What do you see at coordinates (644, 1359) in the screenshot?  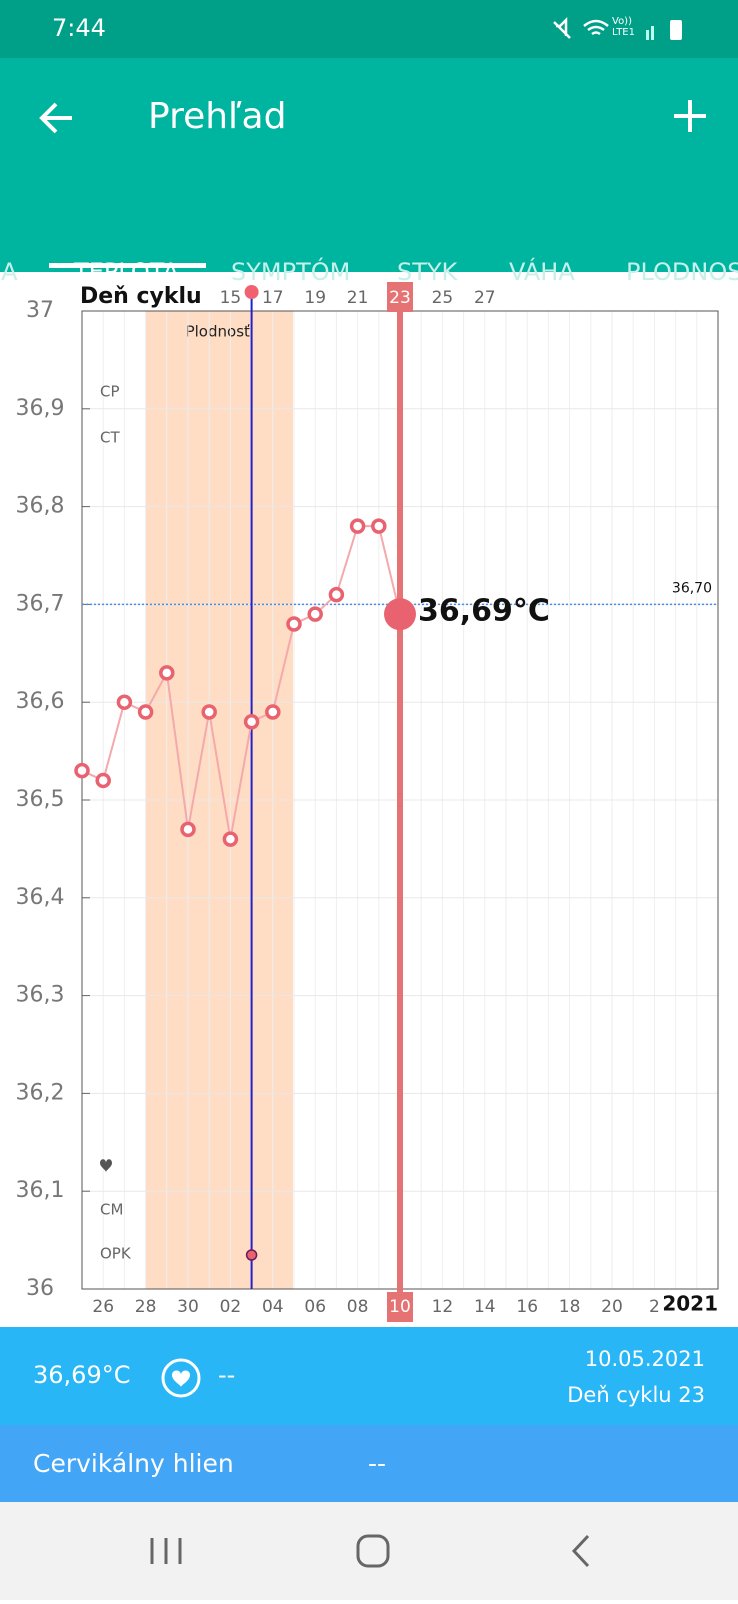 I see `date: 10.05.2021` at bounding box center [644, 1359].